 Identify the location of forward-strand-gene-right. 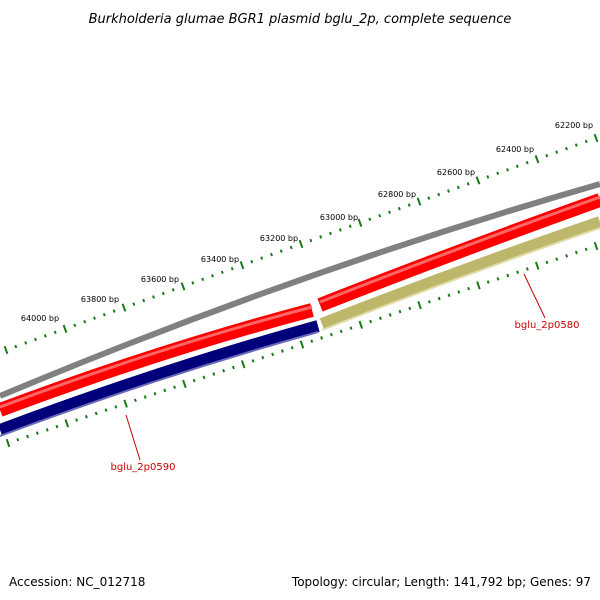
(458, 252).